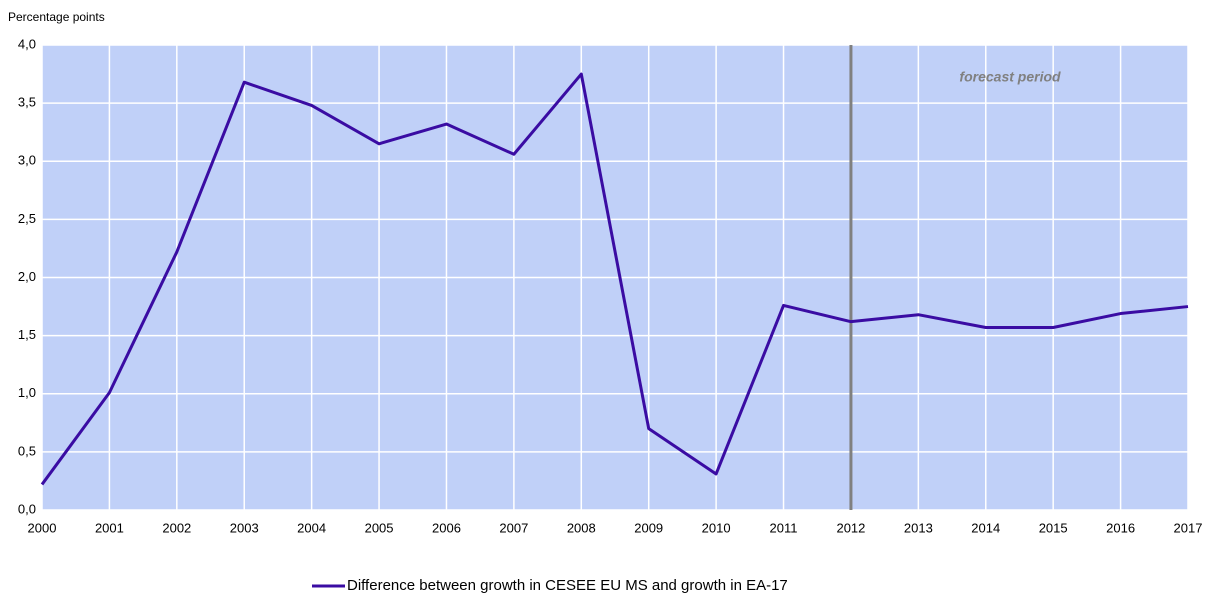  Describe the element at coordinates (244, 527) in the screenshot. I see `x-tick-label: 2003` at that location.